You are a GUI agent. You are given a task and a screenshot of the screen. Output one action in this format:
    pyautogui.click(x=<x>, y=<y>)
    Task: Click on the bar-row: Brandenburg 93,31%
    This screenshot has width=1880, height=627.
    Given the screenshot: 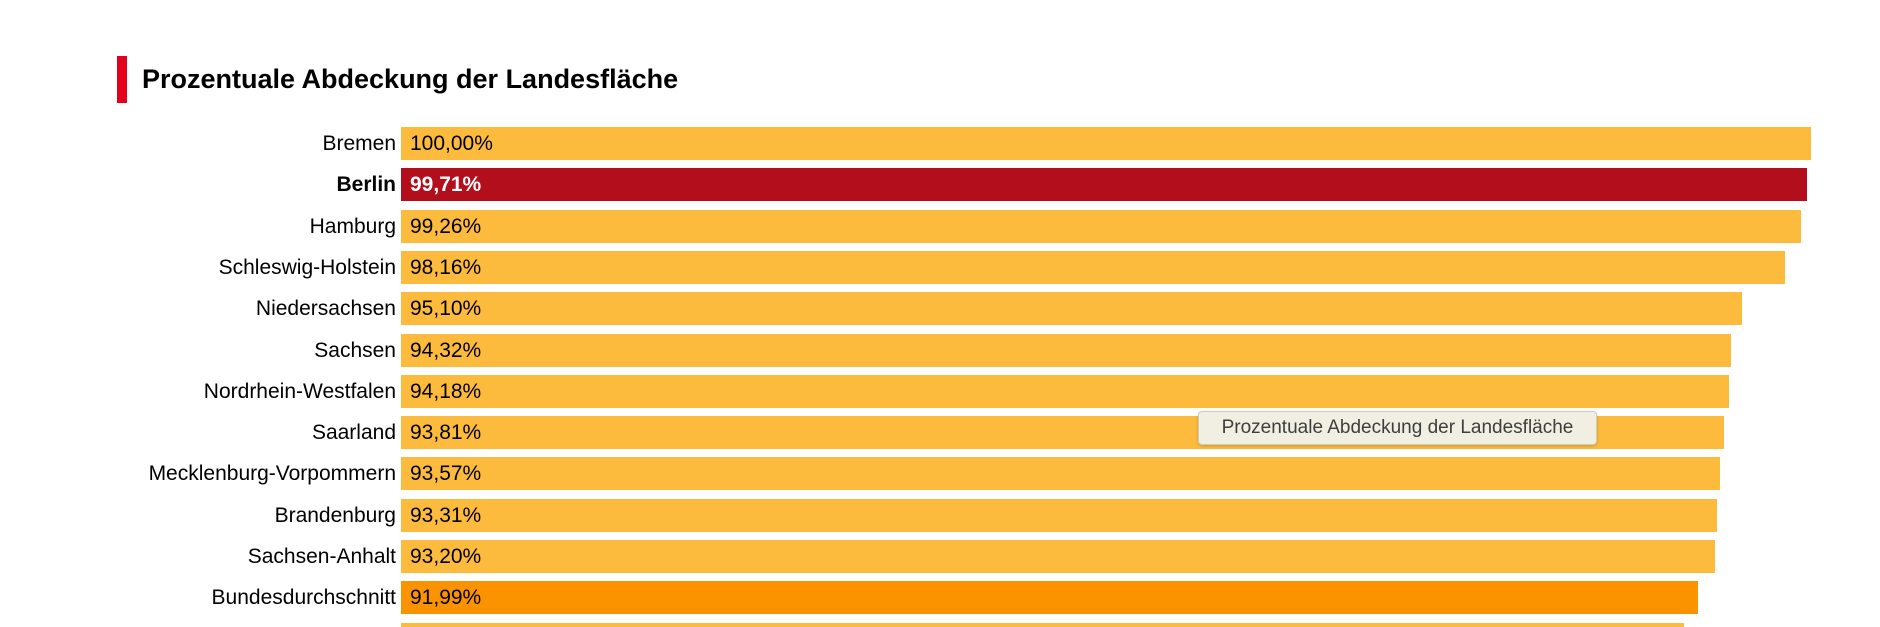 What is the action you would take?
    pyautogui.click(x=940, y=515)
    